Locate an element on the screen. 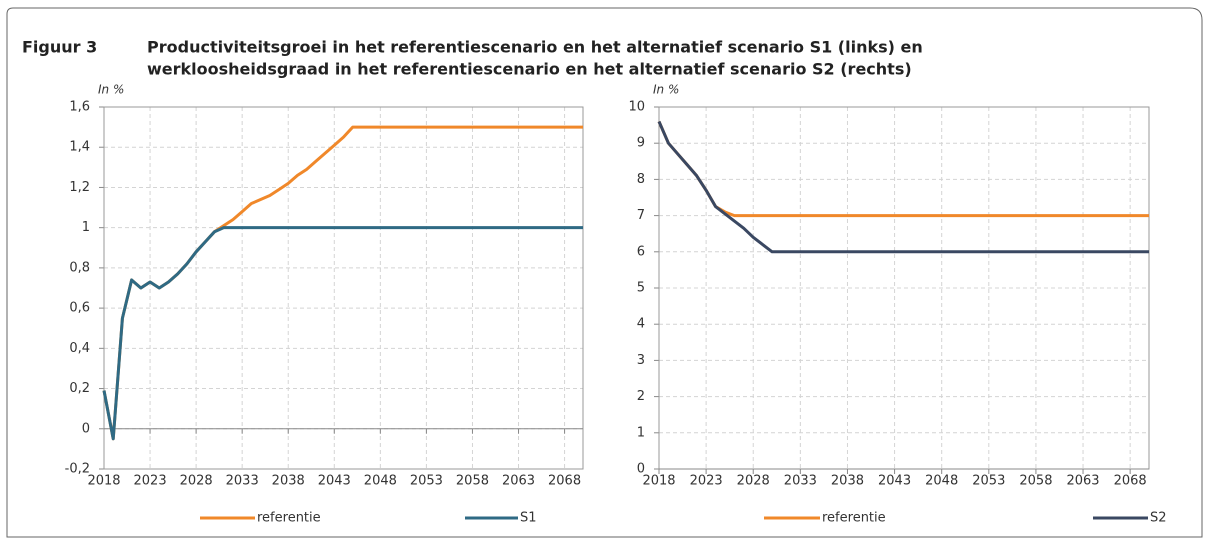 This screenshot has width=1209, height=547. y-tick-label: 1,4 is located at coordinates (79, 147).